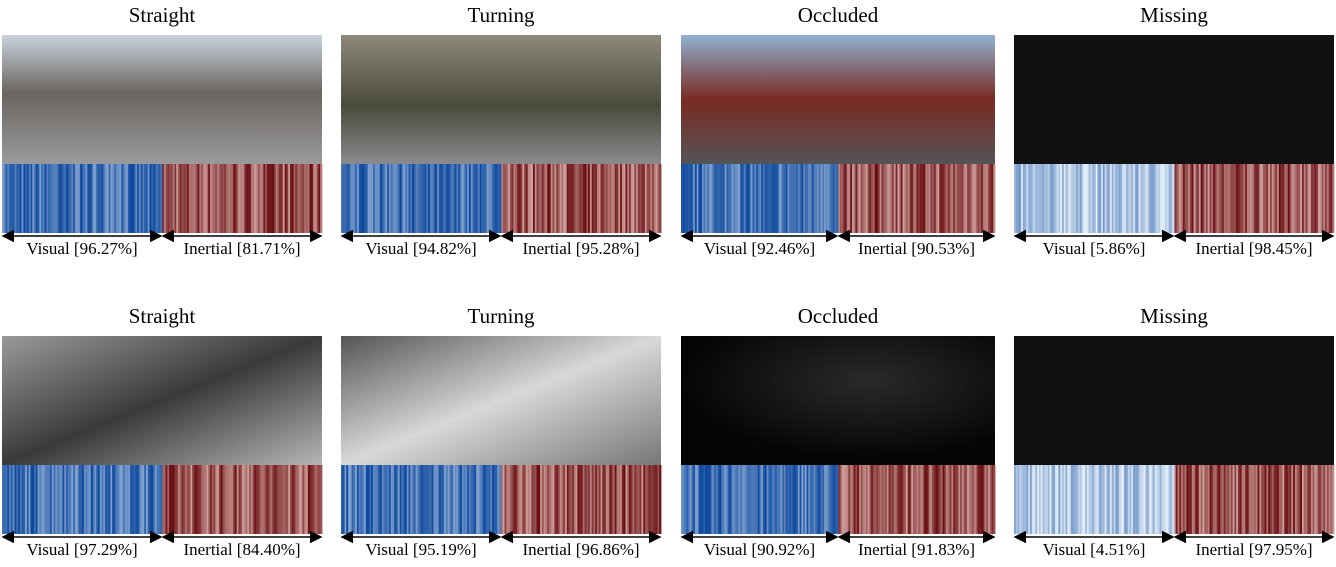 The width and height of the screenshot is (1336, 567). Describe the element at coordinates (241, 549) in the screenshot. I see `inertial-label: Inertial [84.40%]` at that location.